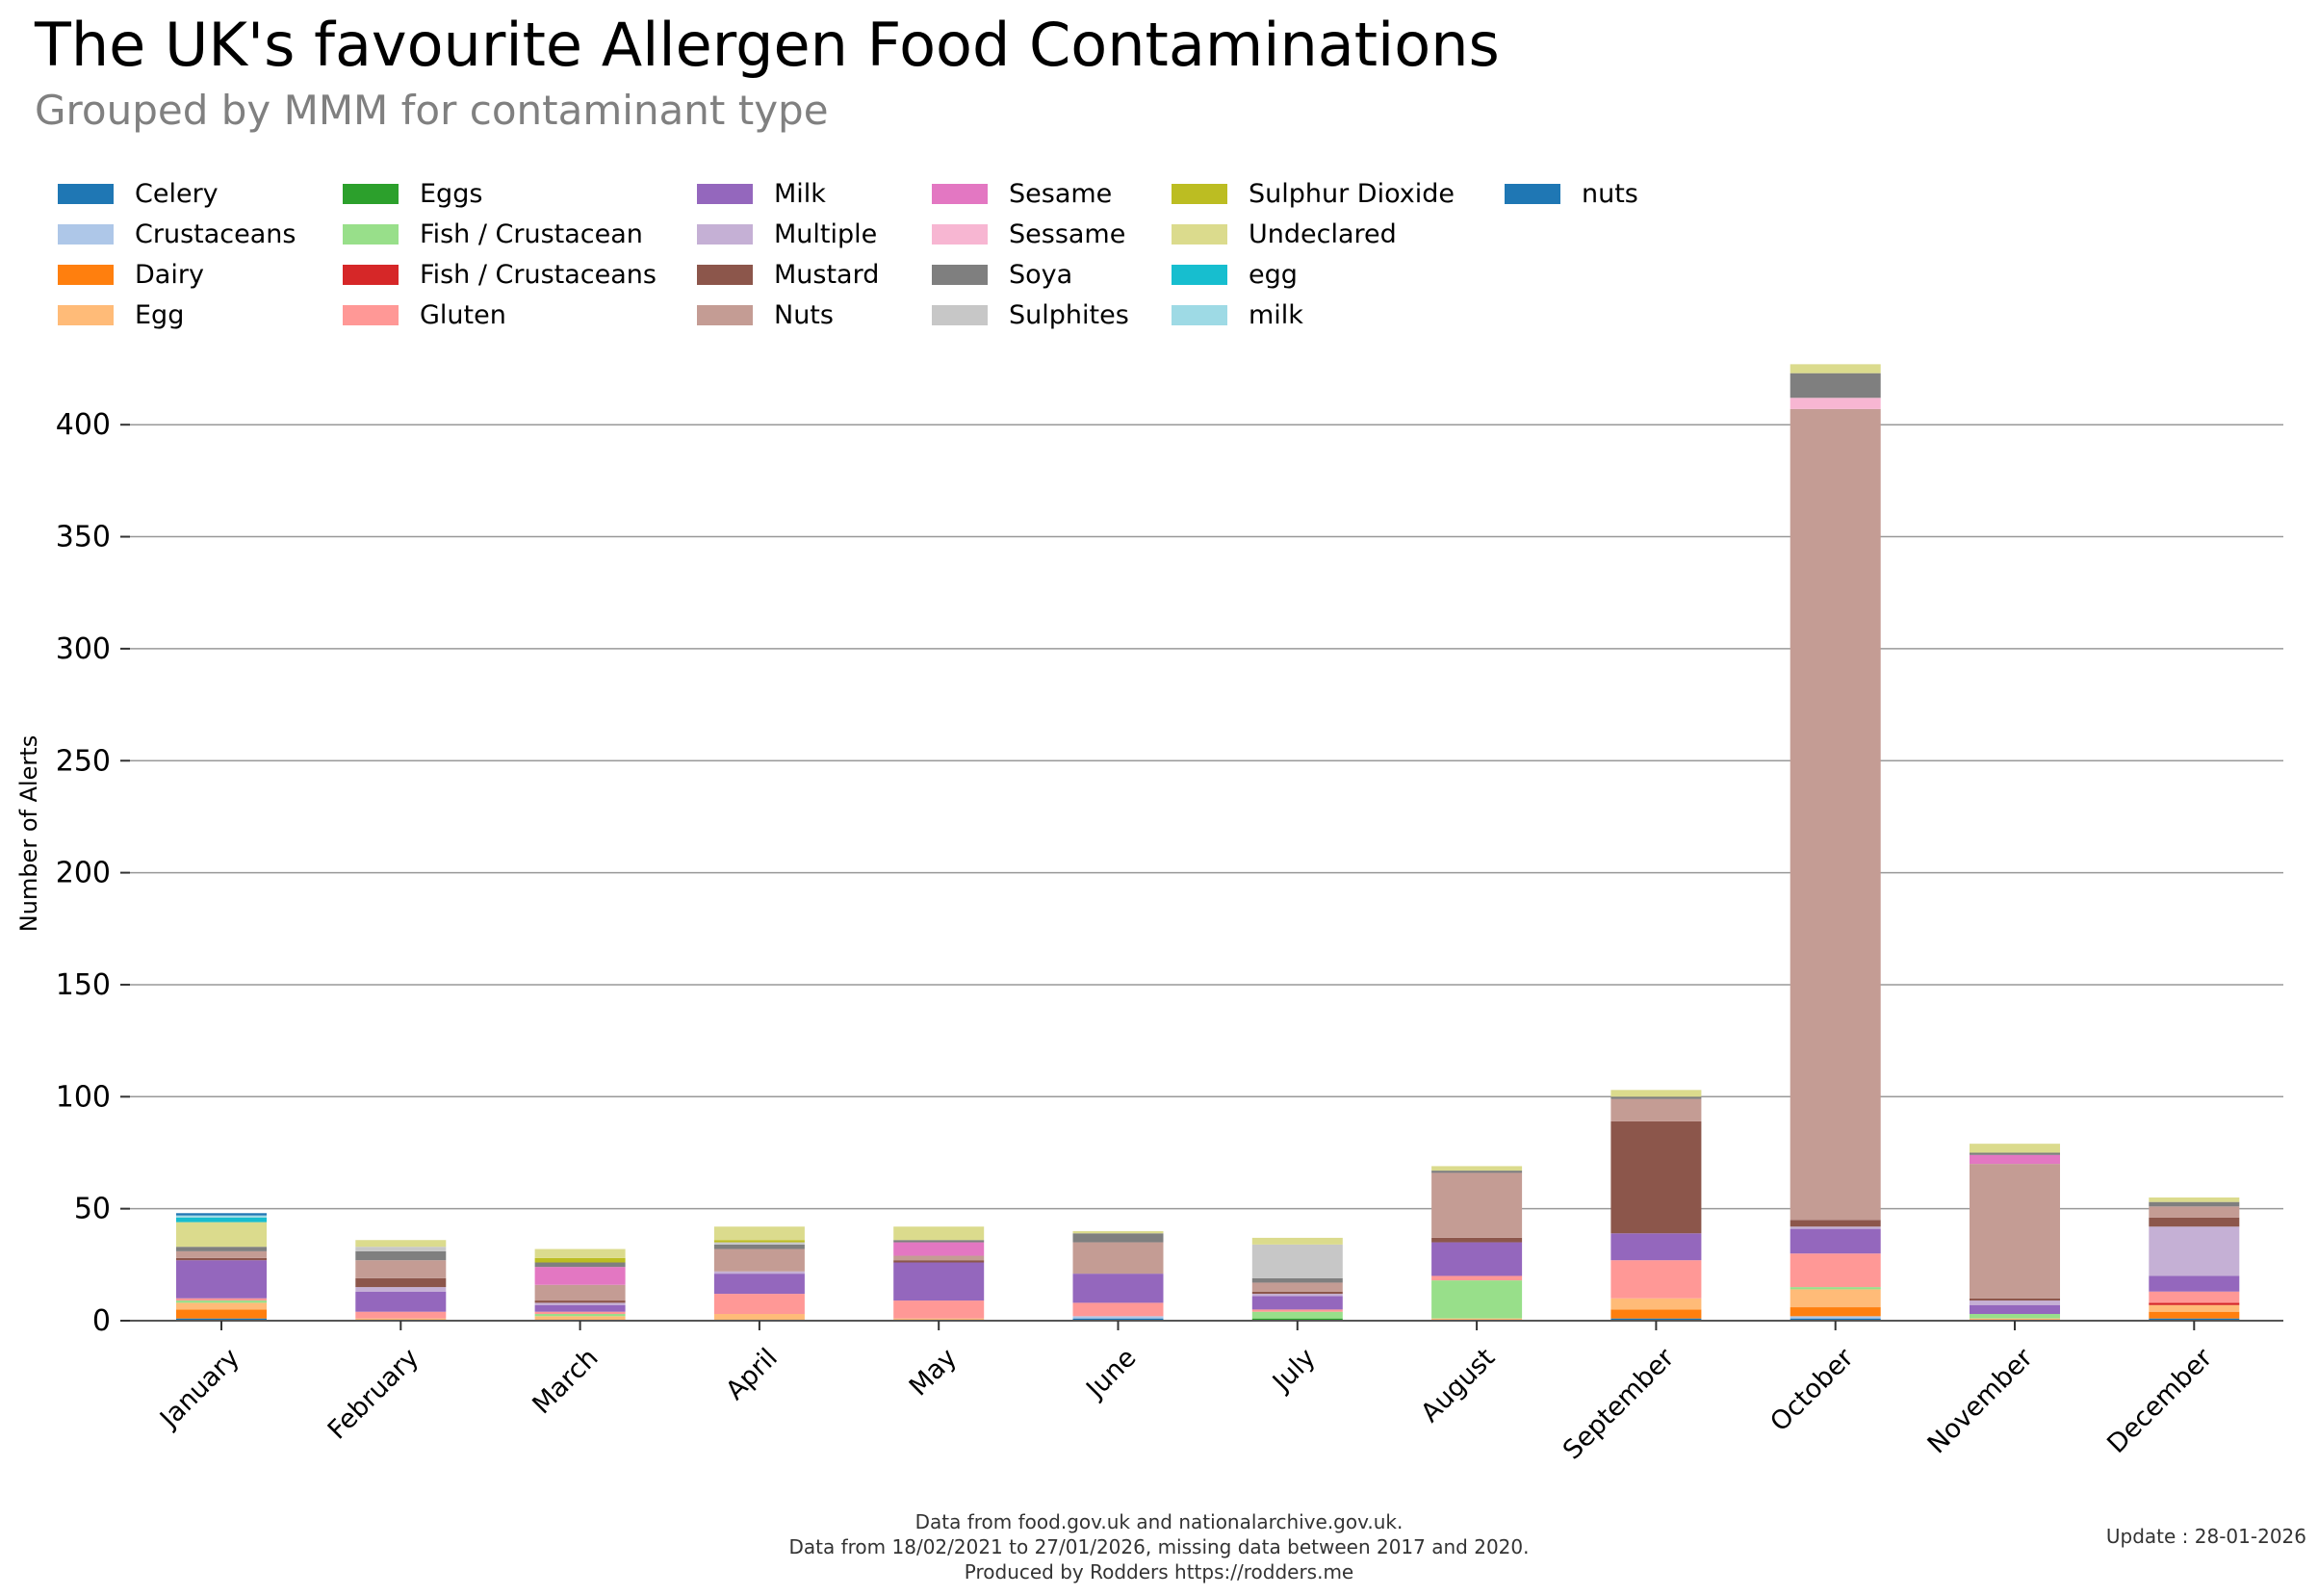 Image resolution: width=2318 pixels, height=1596 pixels. I want to click on bar-may-nuts, so click(939, 1258).